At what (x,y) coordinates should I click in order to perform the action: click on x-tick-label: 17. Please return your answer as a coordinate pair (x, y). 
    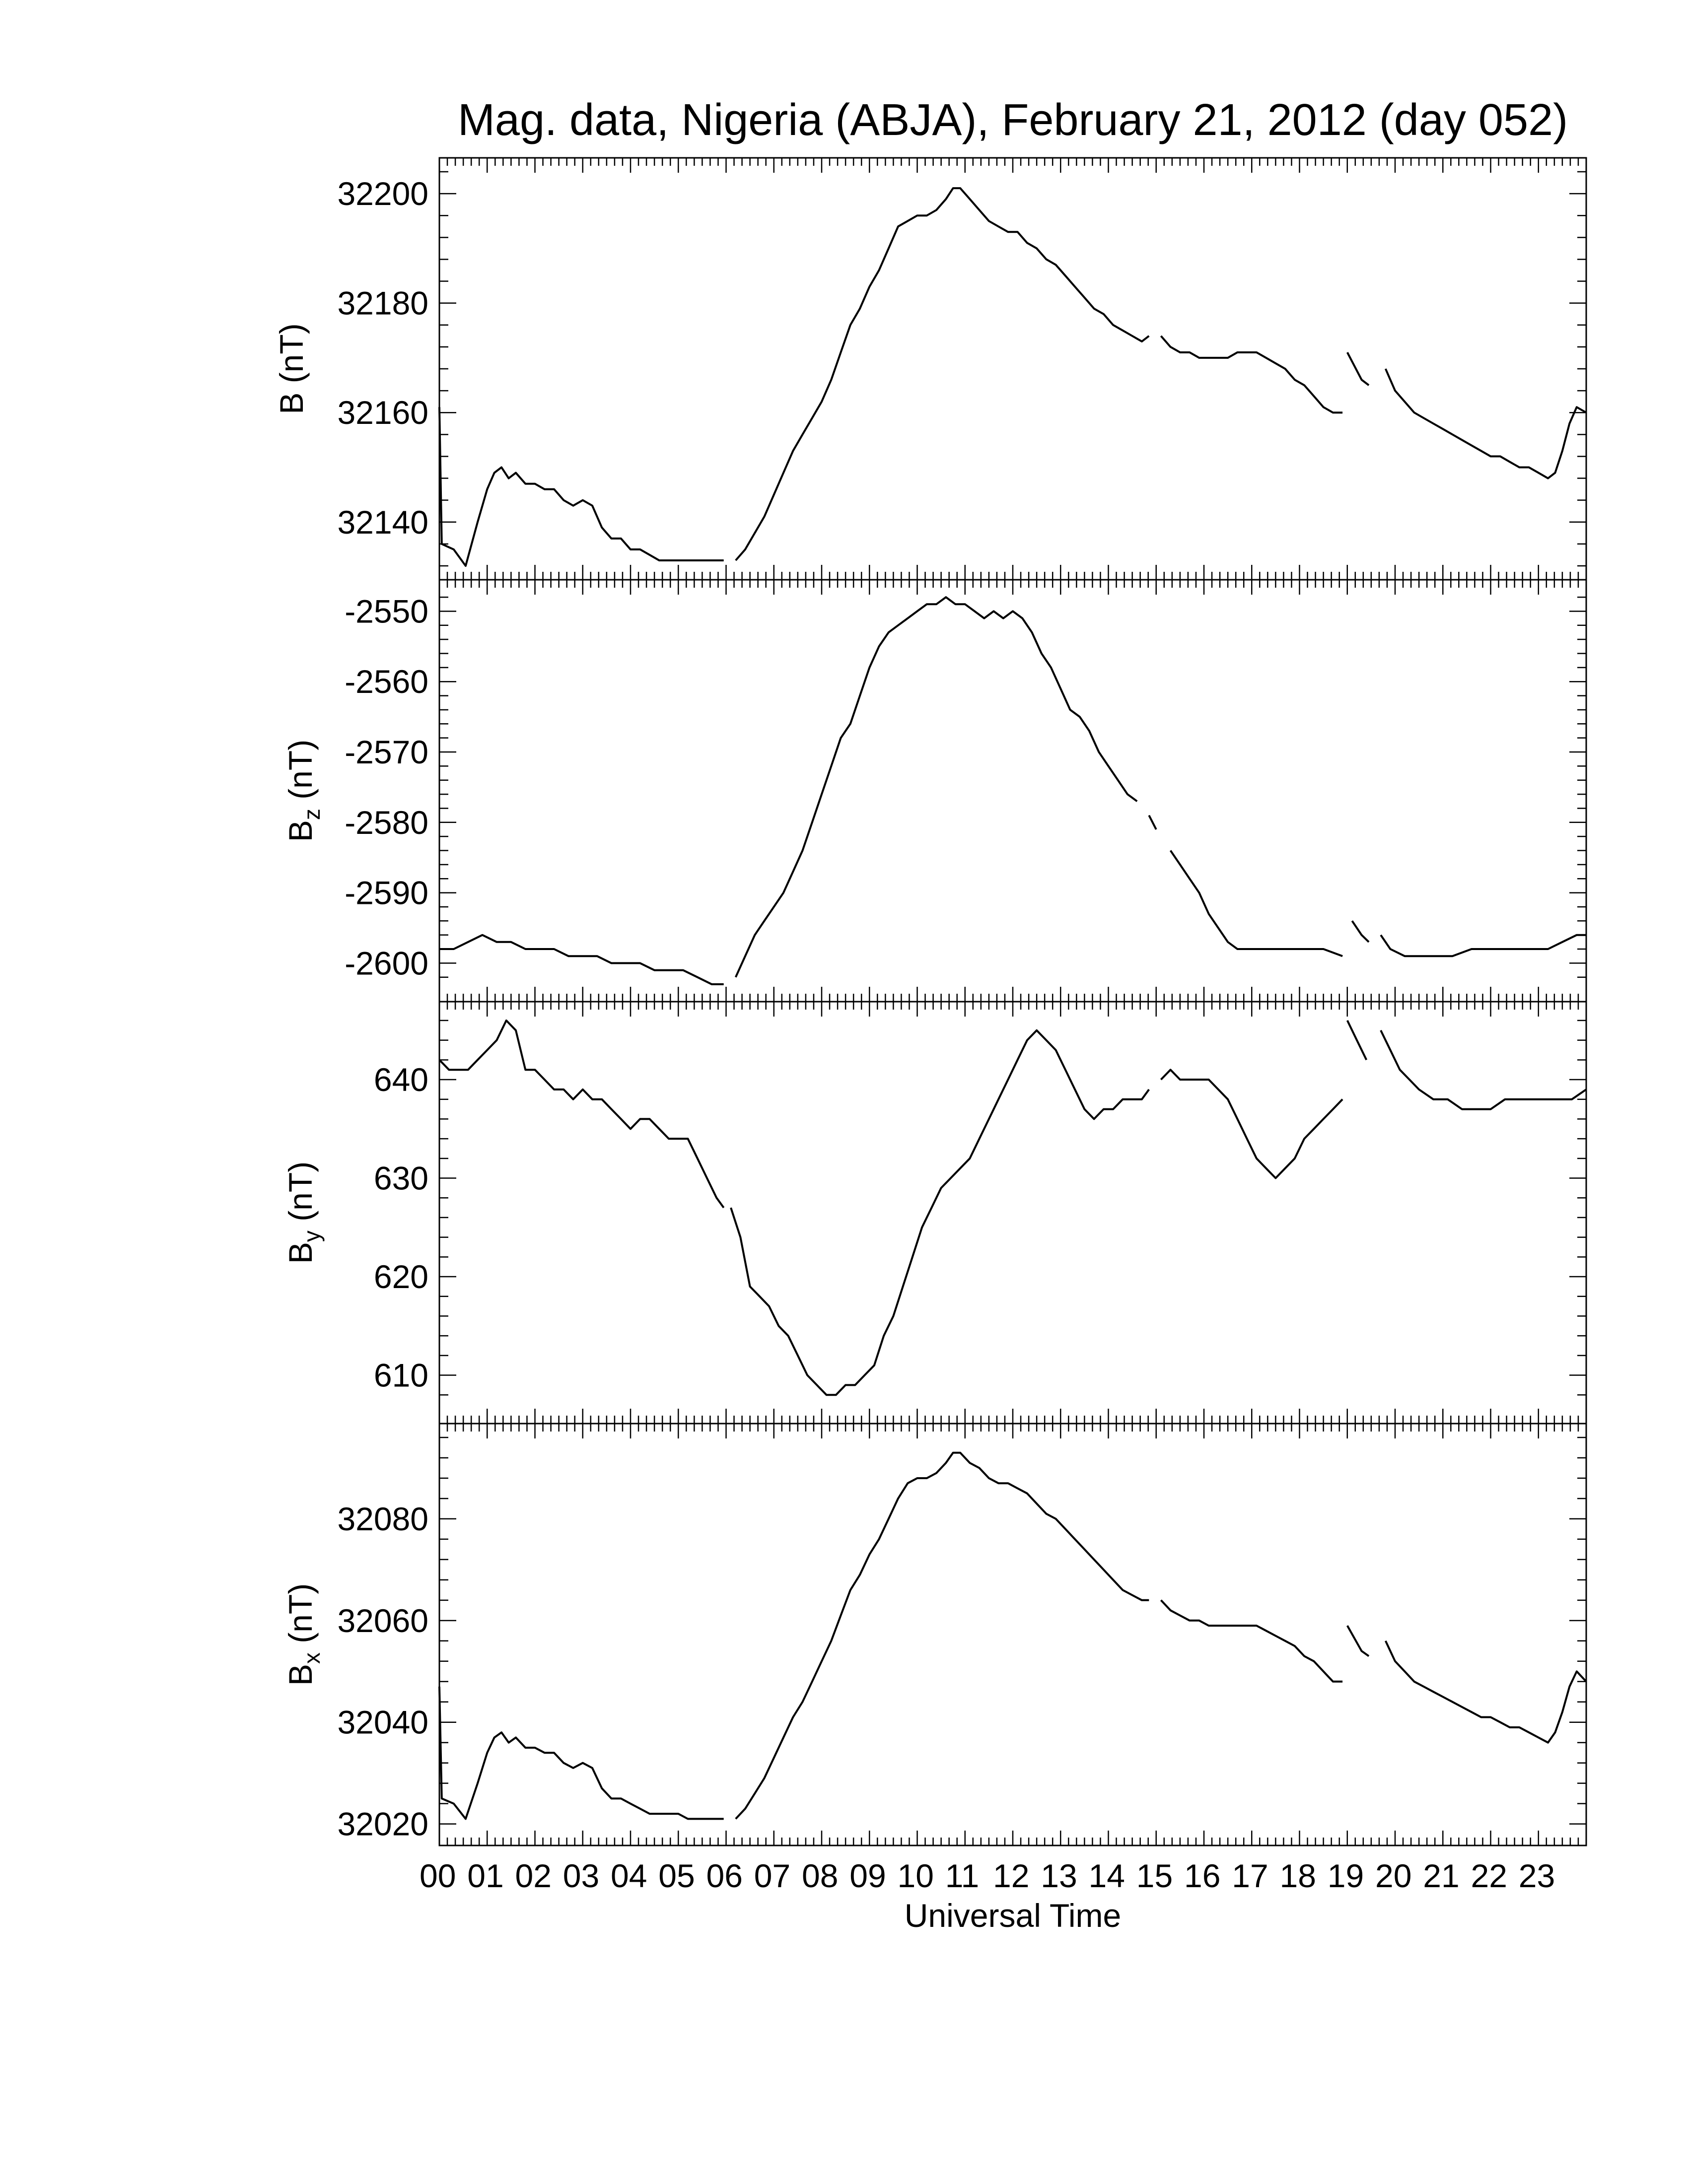
    Looking at the image, I should click on (1250, 1875).